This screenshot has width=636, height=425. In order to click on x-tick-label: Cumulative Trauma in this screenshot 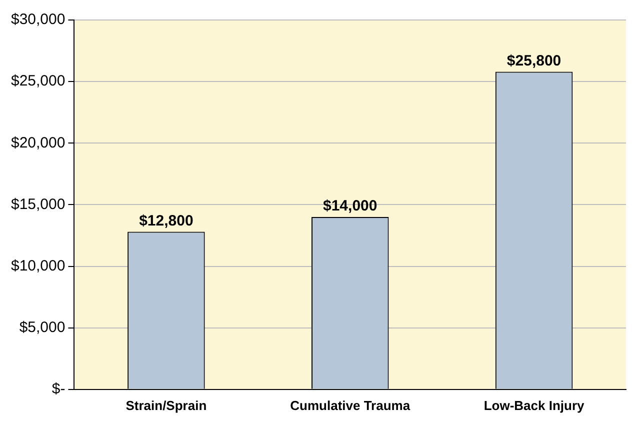, I will do `click(350, 405)`.